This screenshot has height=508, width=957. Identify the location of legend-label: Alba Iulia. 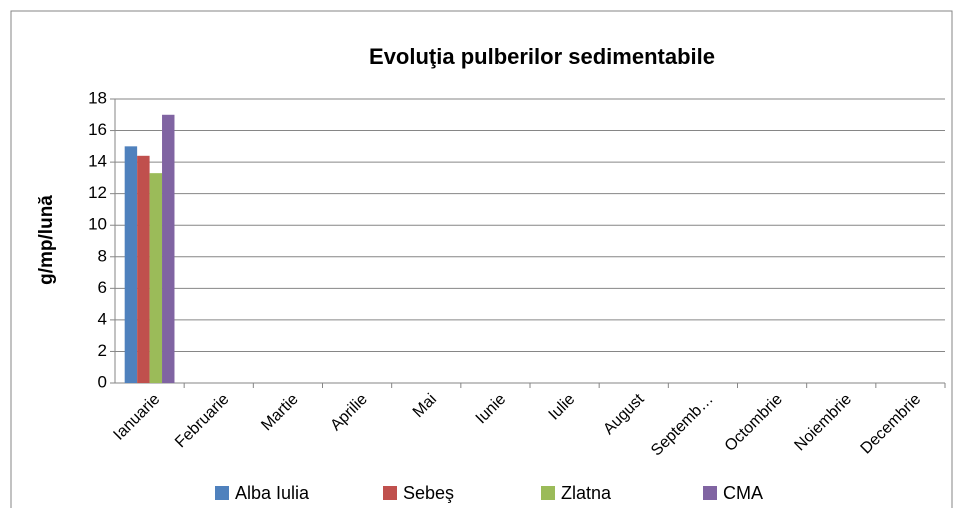
(272, 493).